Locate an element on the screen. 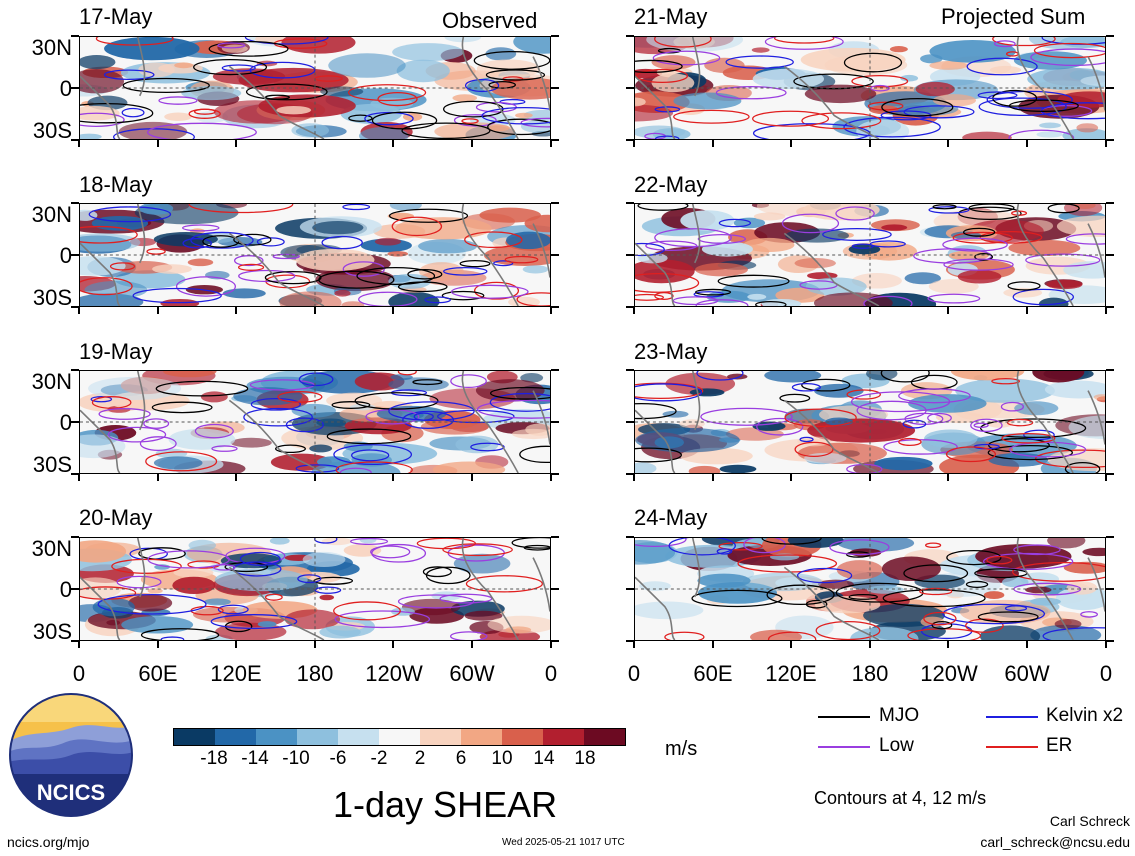 The height and width of the screenshot is (856, 1135). footer-email: carl_schreck@ncsu.edu is located at coordinates (1055, 842).